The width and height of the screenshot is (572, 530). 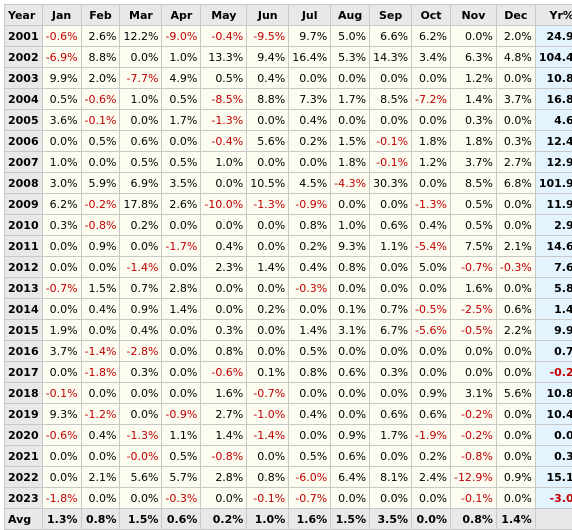 I want to click on month-return-cell: -2.5%, so click(x=473, y=309).